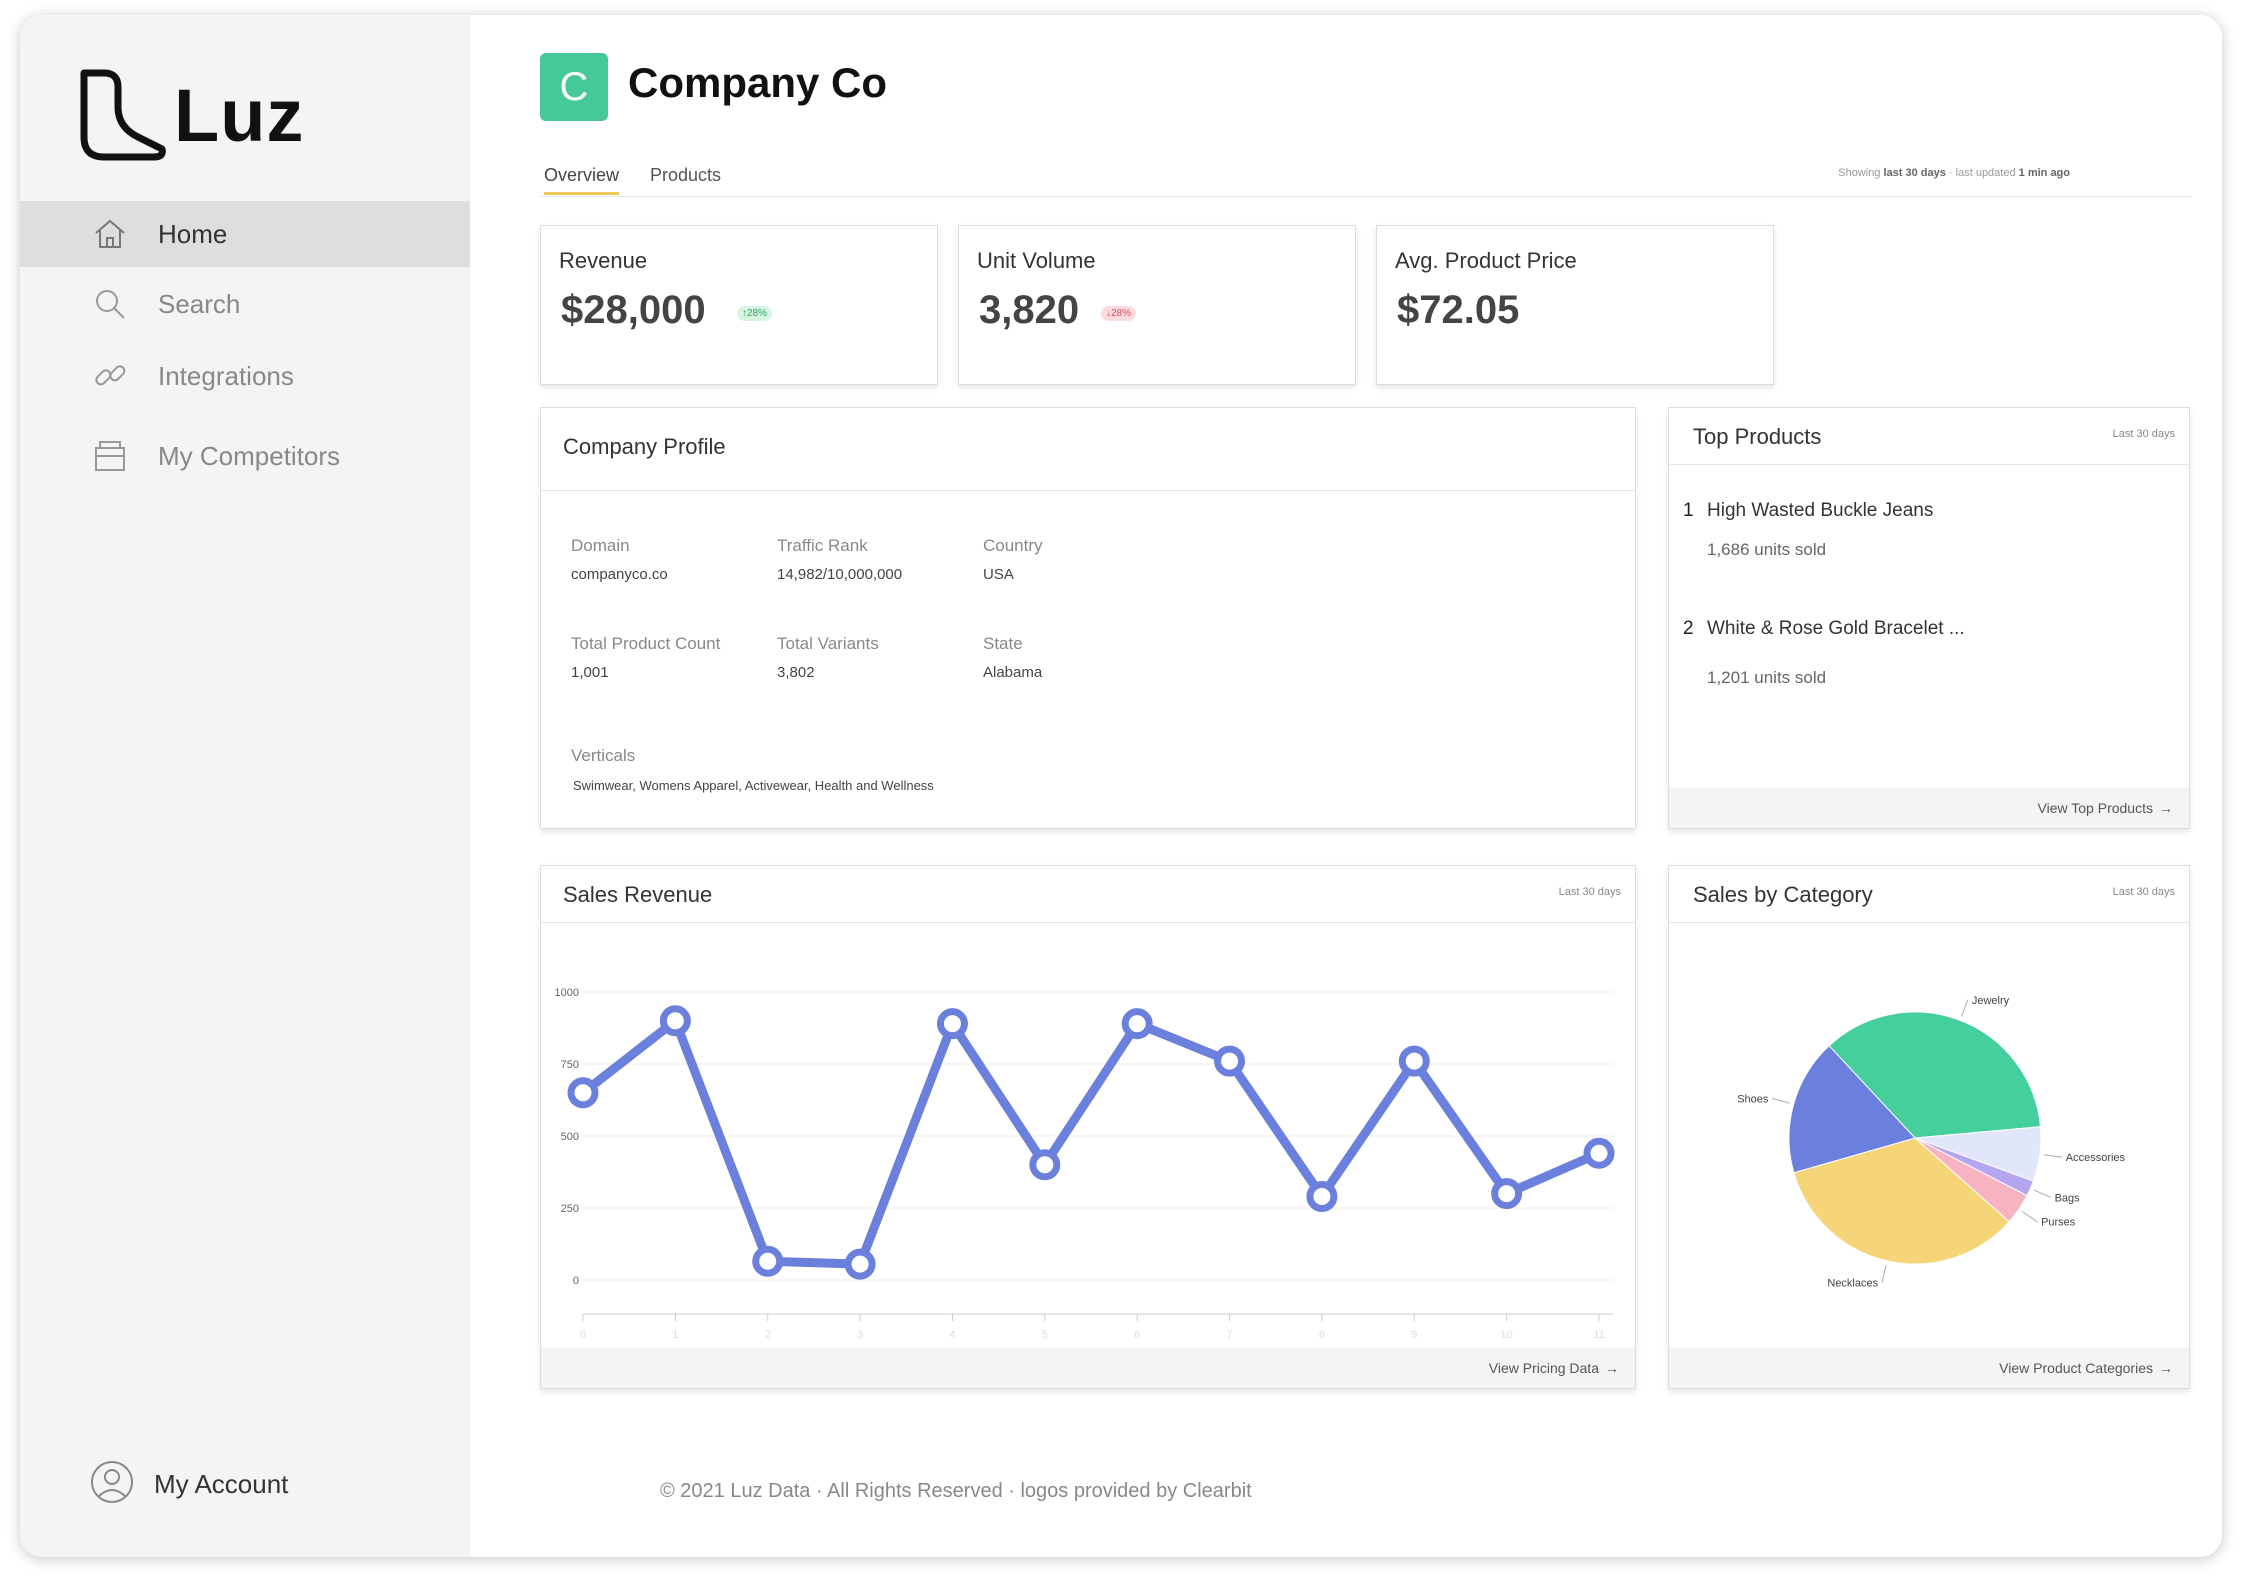  What do you see at coordinates (1553, 1368) in the screenshot?
I see `view-pricing-data-link: View Pricing Data →` at bounding box center [1553, 1368].